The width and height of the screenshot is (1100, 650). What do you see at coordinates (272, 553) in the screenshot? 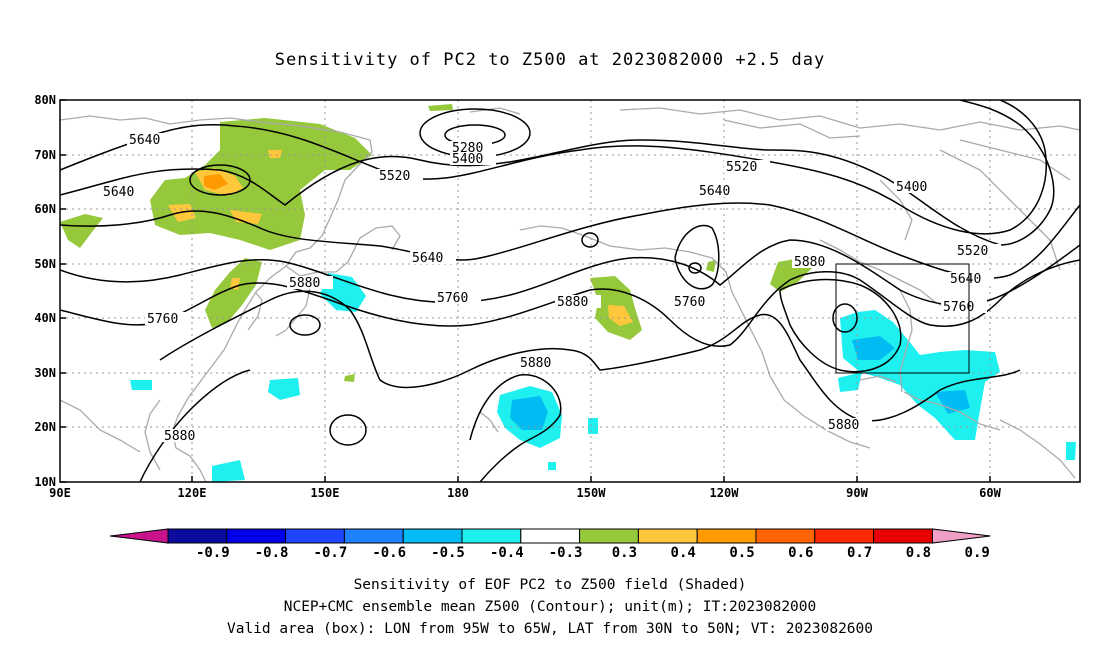
I see `colorbar-label: -0.8` at bounding box center [272, 553].